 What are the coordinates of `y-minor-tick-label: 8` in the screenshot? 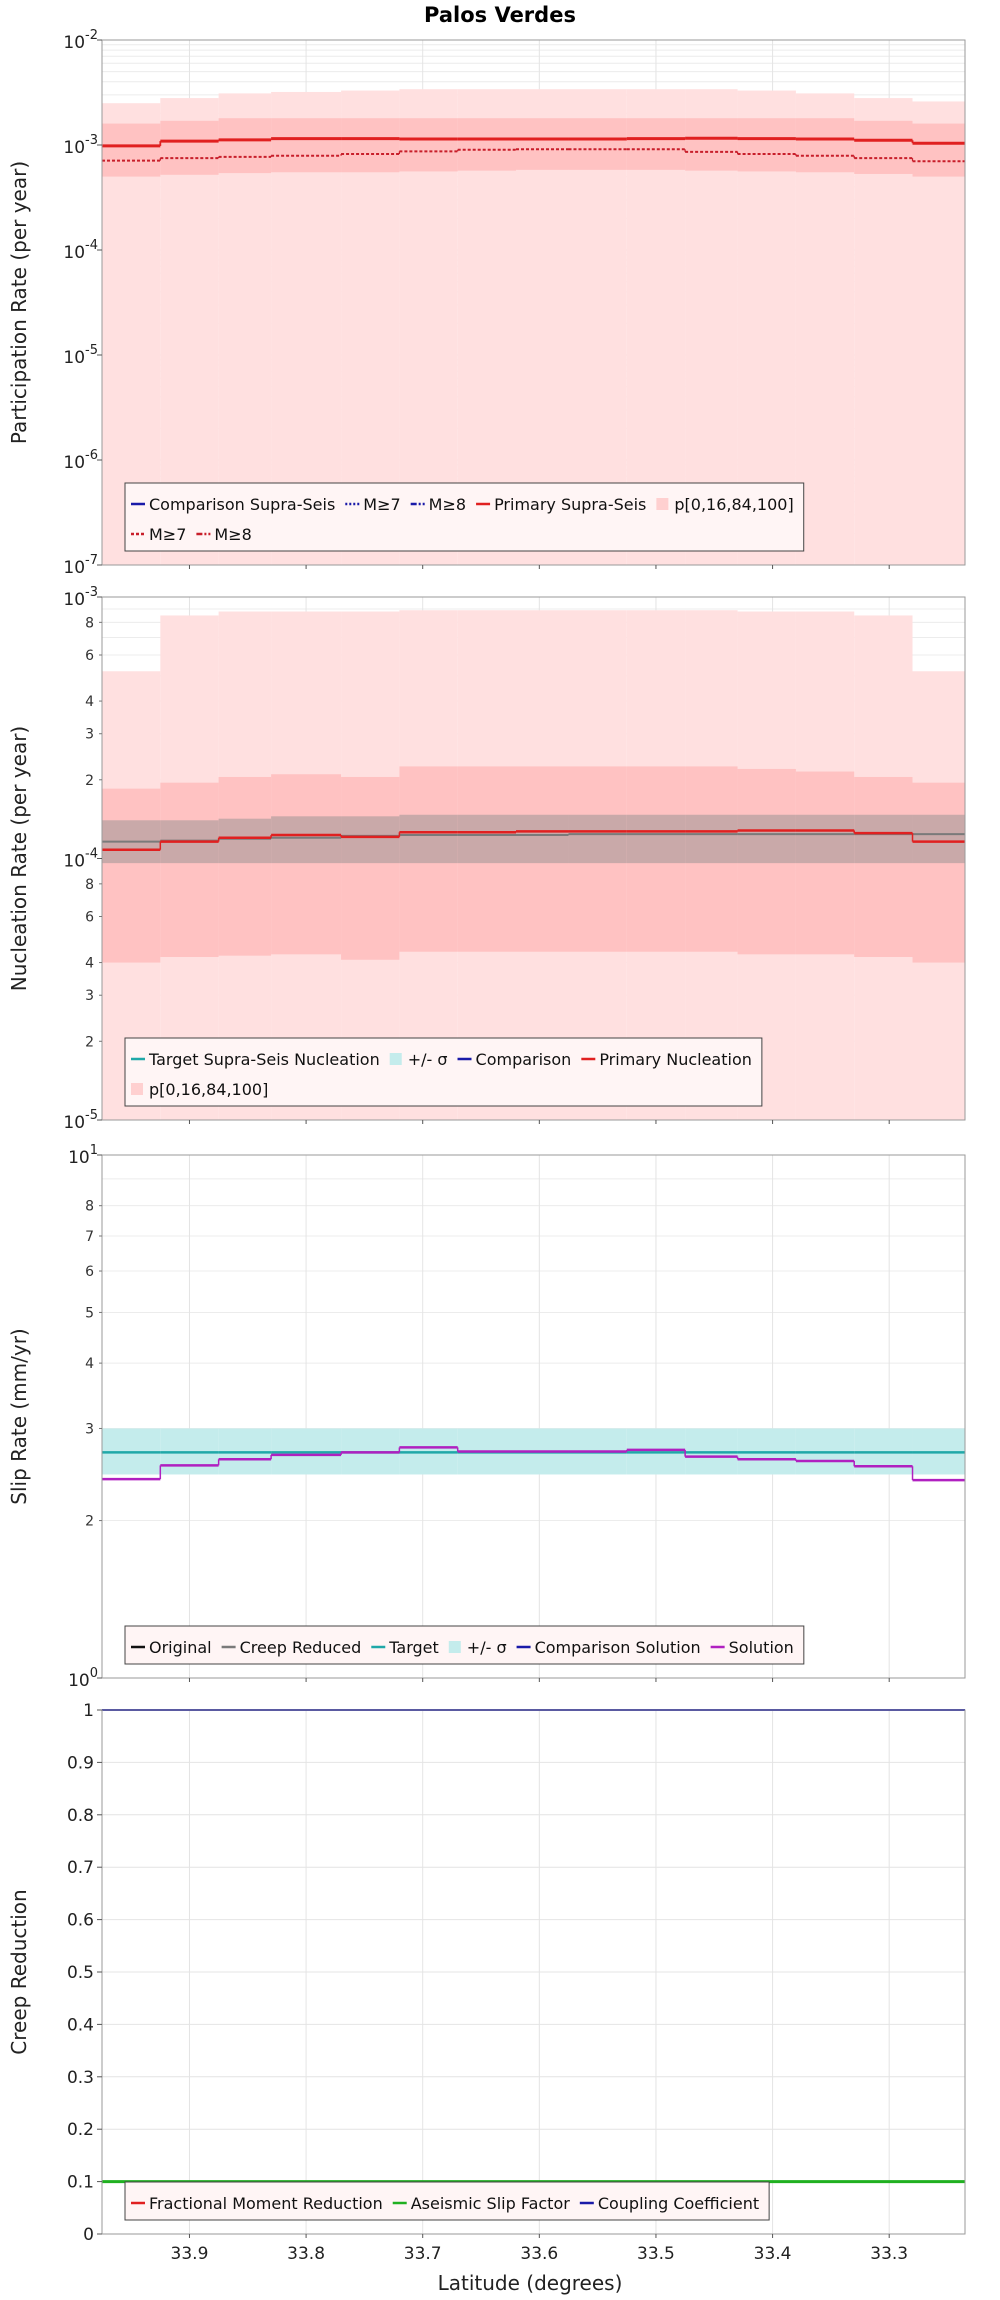 It's located at (89, 885).